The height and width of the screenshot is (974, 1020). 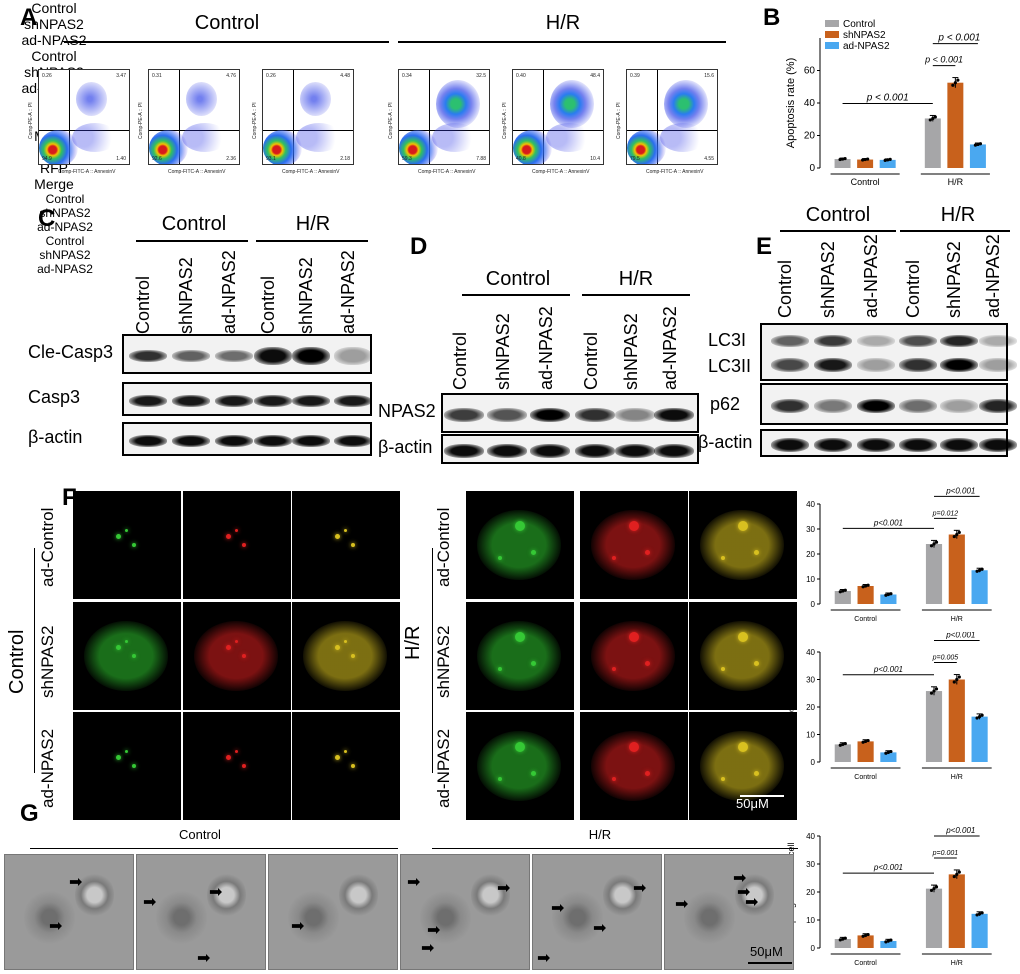 What do you see at coordinates (957, 963) in the screenshot?
I see `category-label: H/R` at bounding box center [957, 963].